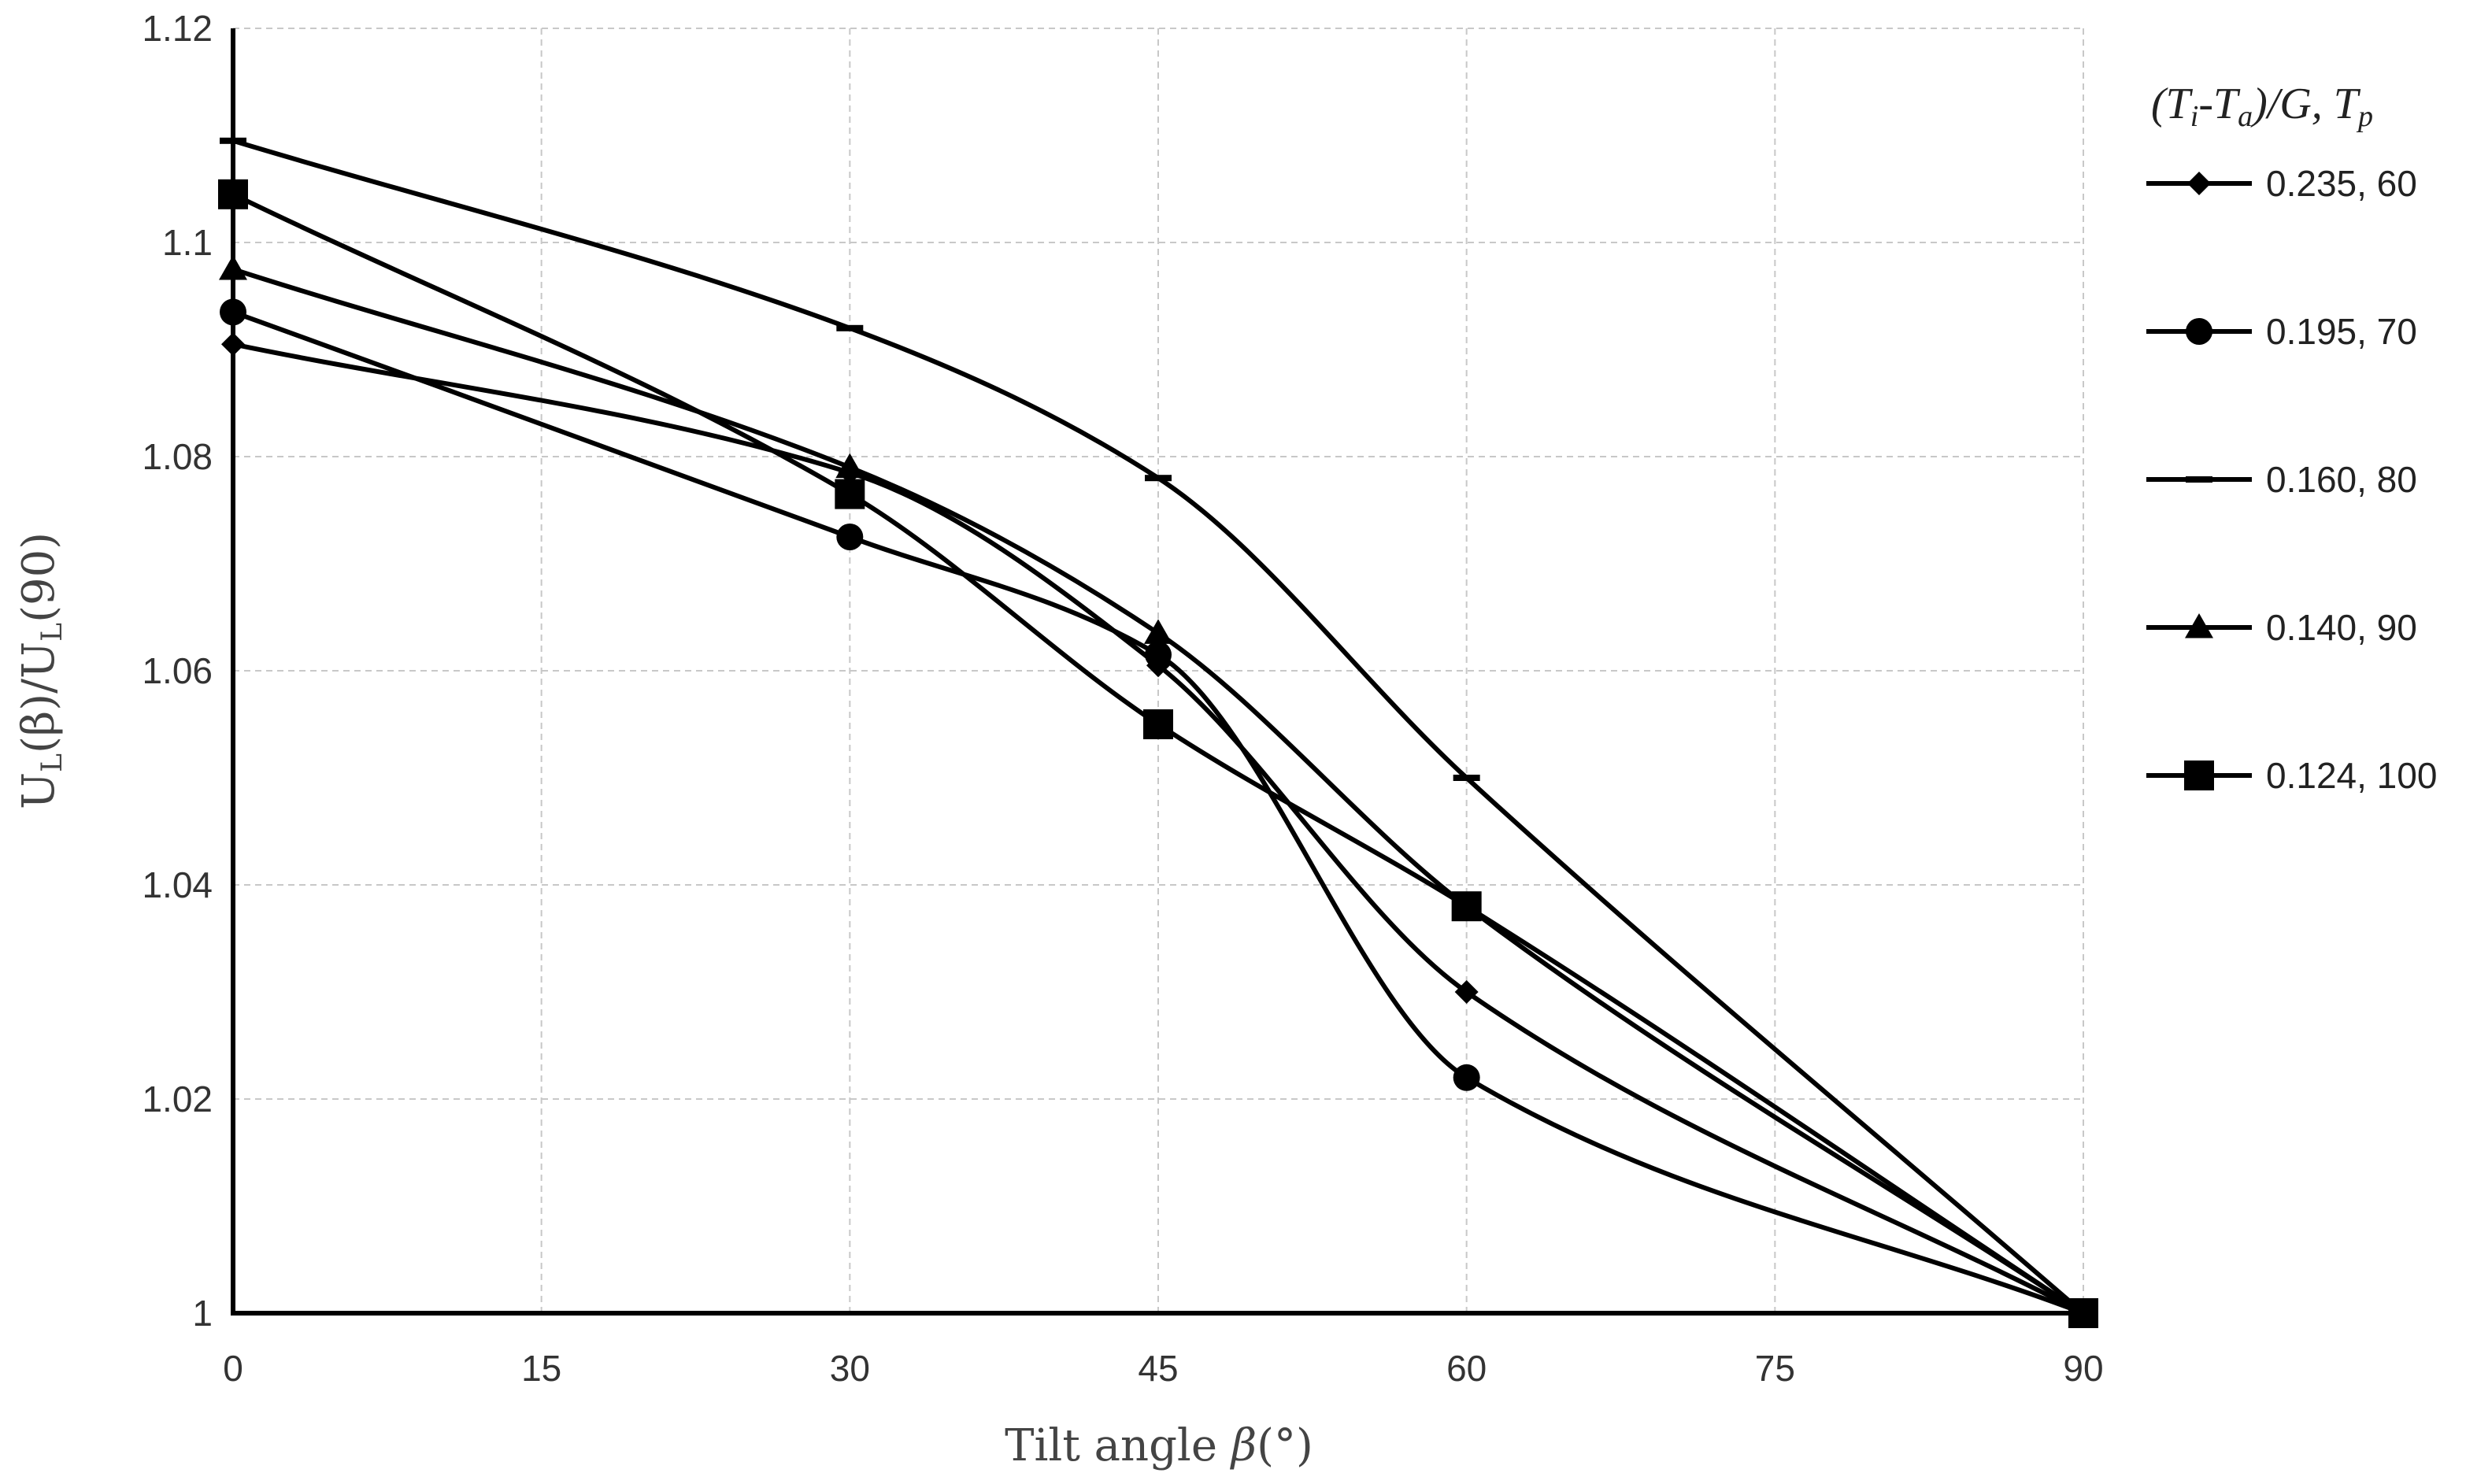 The height and width of the screenshot is (1484, 2466). Describe the element at coordinates (40, 671) in the screenshot. I see `y-axis-title: UL(β)/UL(90)` at that location.